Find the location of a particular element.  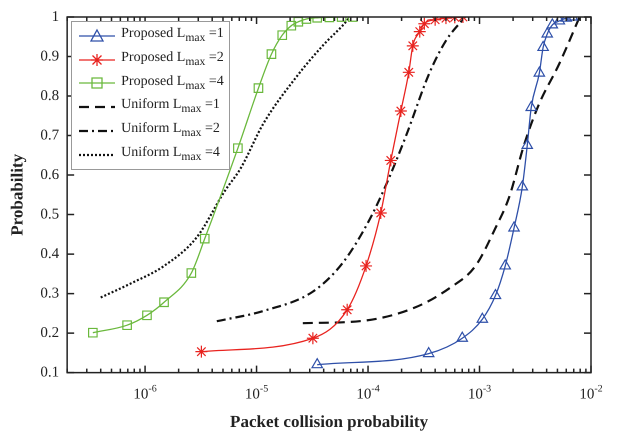

y-tick-label: 0.1 is located at coordinates (50, 372).